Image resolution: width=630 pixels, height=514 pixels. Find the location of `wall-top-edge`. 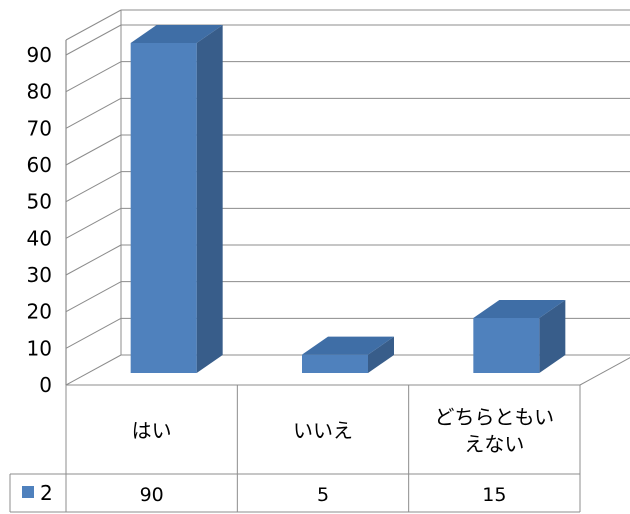

wall-top-edge is located at coordinates (93, 25).